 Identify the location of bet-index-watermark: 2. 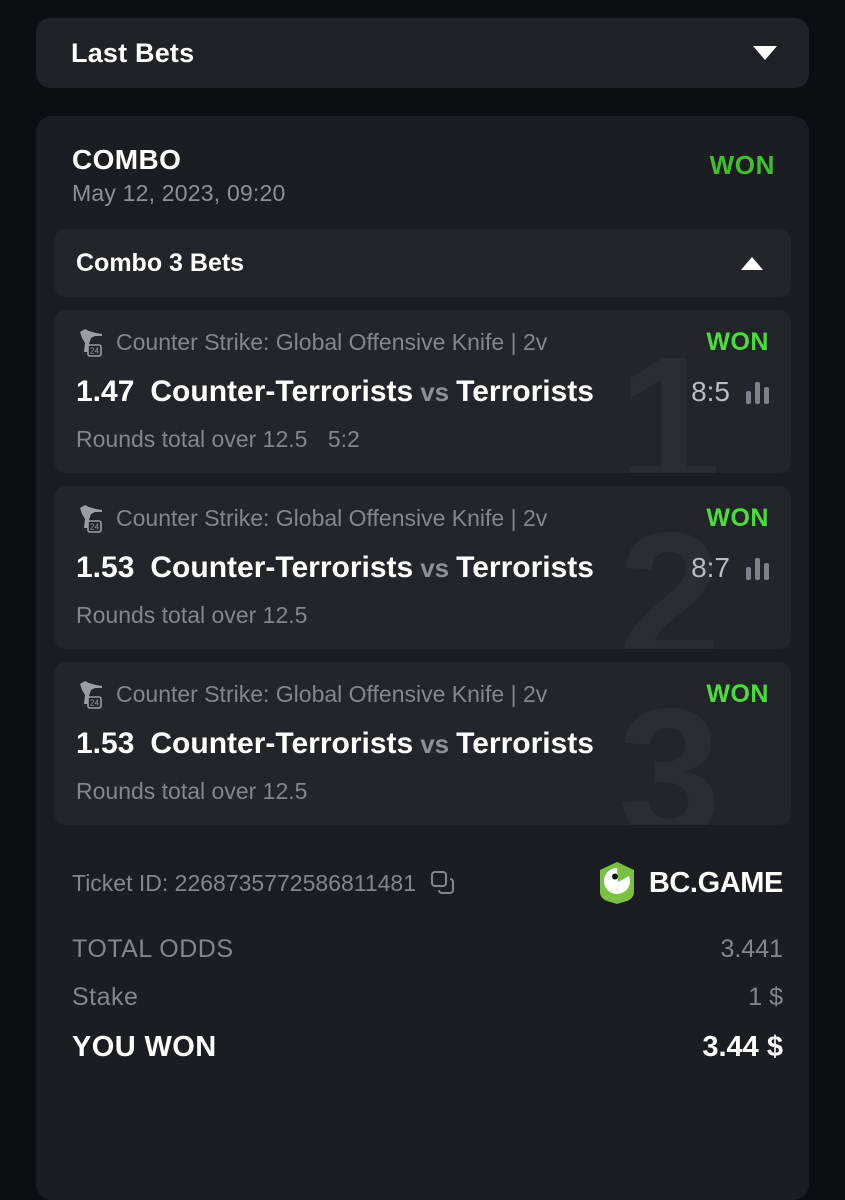
(669, 572).